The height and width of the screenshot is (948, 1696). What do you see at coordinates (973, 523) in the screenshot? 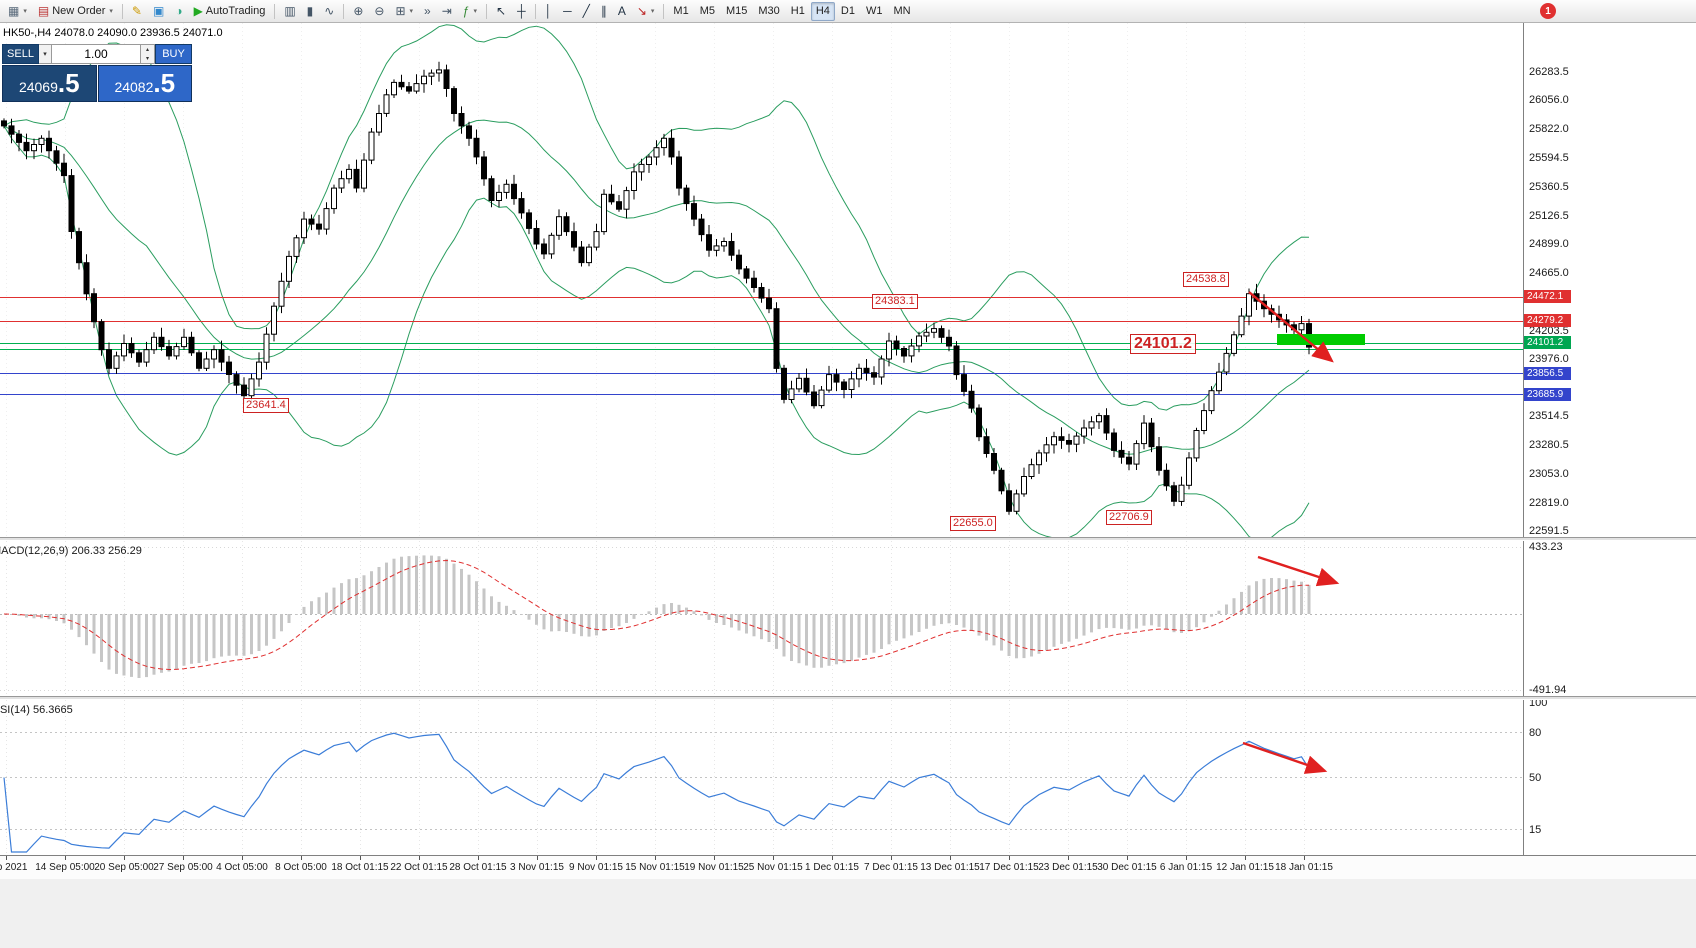
I see `price-callout: 22655.0` at bounding box center [973, 523].